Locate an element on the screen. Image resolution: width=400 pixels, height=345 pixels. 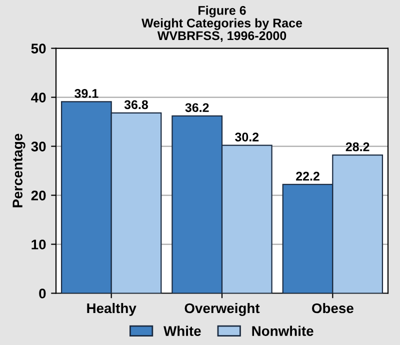
data-label: 22.2 is located at coordinates (308, 176).